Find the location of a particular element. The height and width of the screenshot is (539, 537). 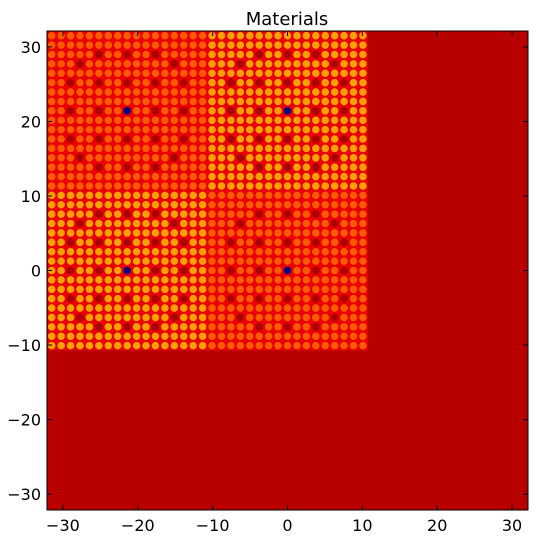

y-tick-label: 20 is located at coordinates (31, 121).